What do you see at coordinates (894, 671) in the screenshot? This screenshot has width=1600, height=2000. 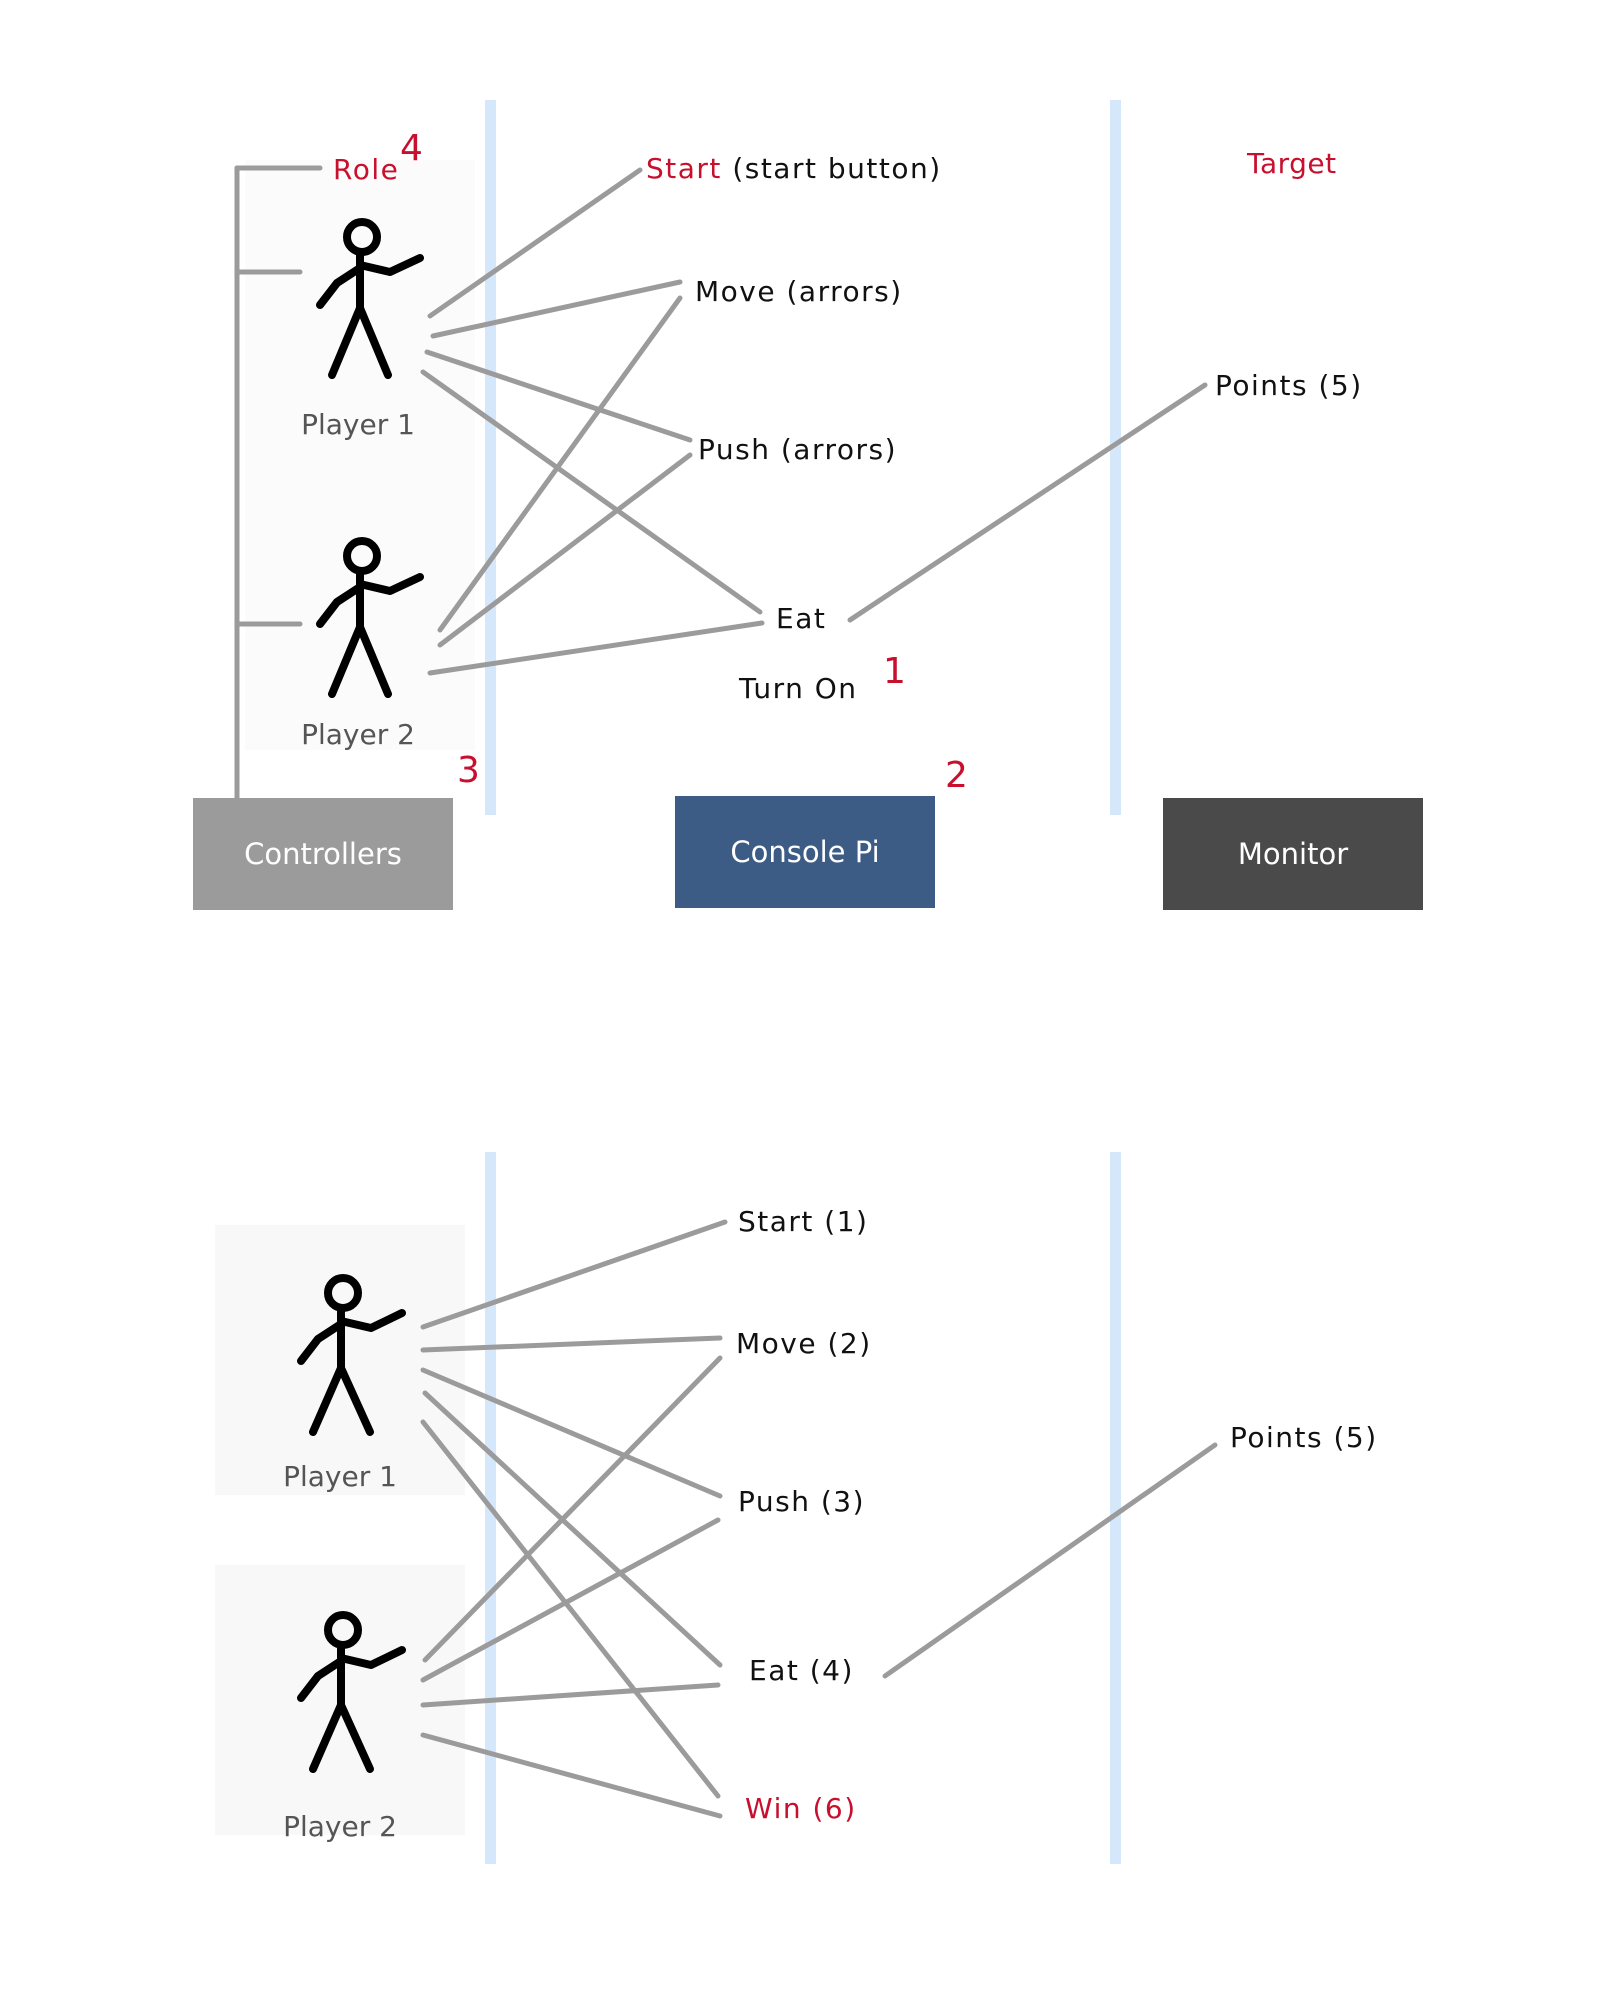 I see `step-number-1: 1` at bounding box center [894, 671].